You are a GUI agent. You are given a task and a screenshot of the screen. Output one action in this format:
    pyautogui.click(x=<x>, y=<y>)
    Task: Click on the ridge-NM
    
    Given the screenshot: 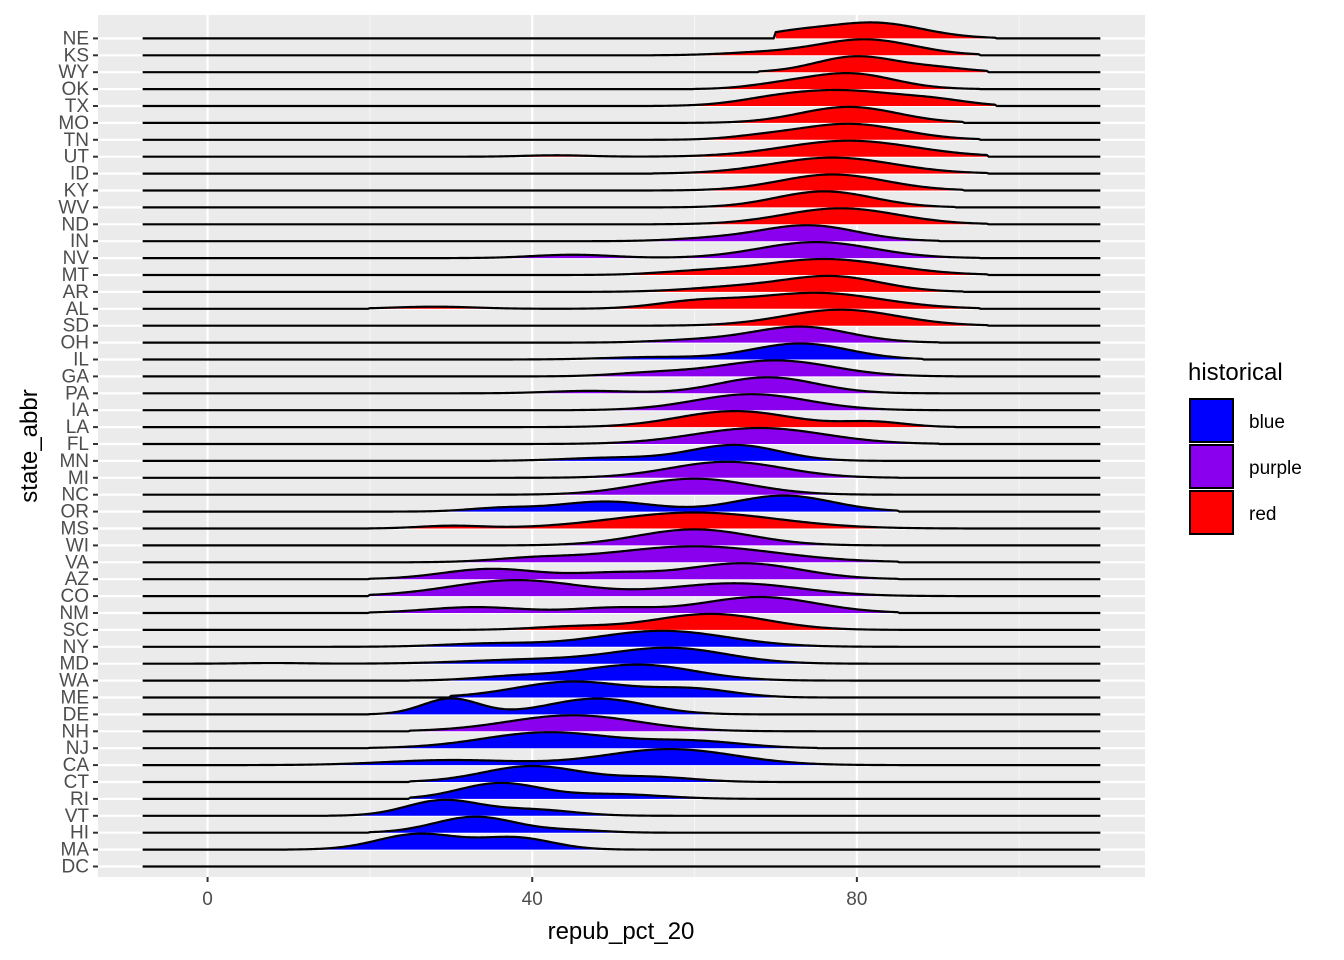 What is the action you would take?
    pyautogui.click(x=621, y=605)
    